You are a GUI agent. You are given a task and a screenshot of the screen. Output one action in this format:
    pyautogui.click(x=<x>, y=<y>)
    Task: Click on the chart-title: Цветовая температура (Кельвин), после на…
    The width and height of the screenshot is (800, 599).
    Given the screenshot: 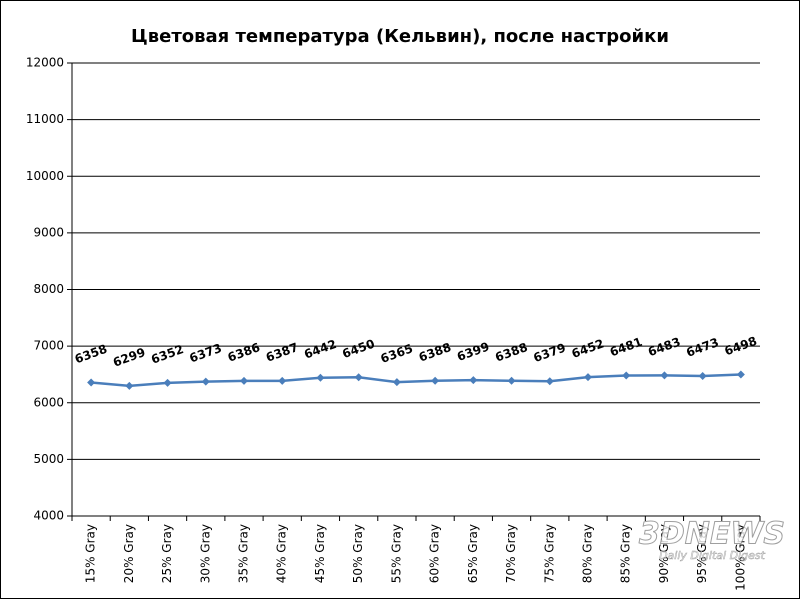 What is the action you would take?
    pyautogui.click(x=400, y=36)
    